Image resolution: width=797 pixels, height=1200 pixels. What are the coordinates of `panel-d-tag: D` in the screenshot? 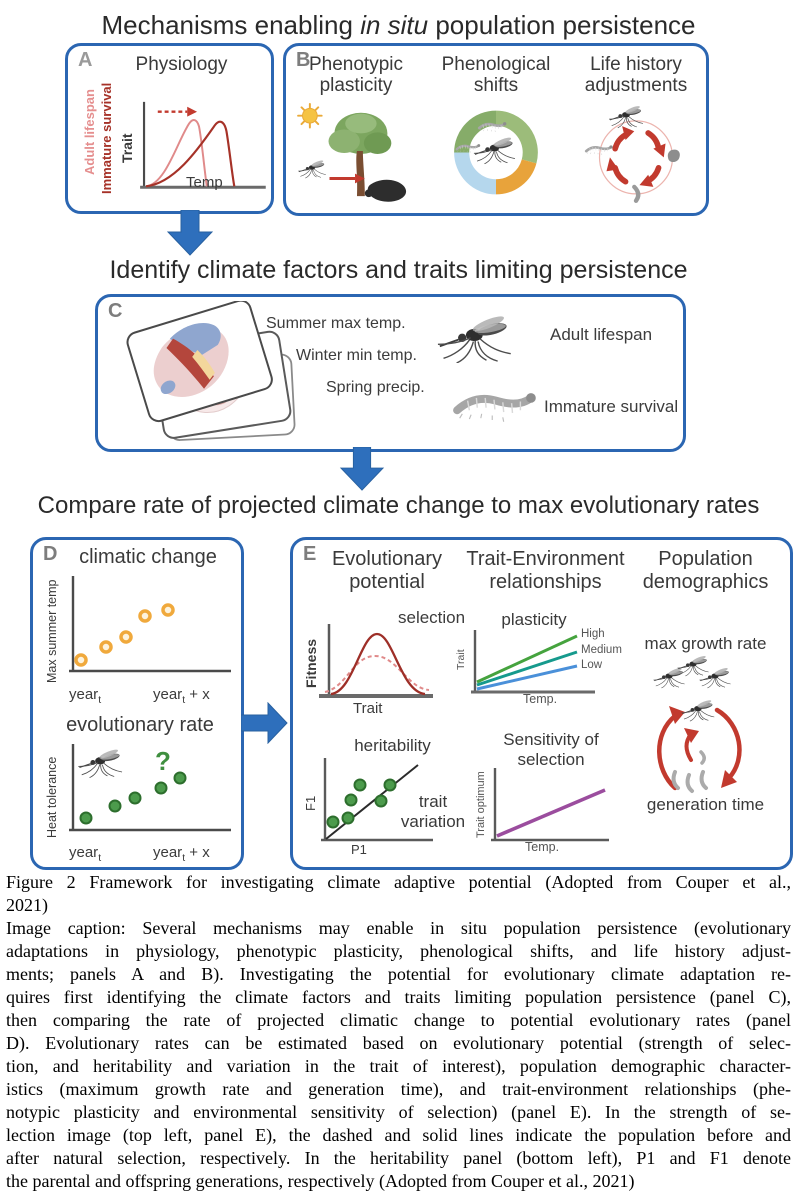 It's located at (50, 554).